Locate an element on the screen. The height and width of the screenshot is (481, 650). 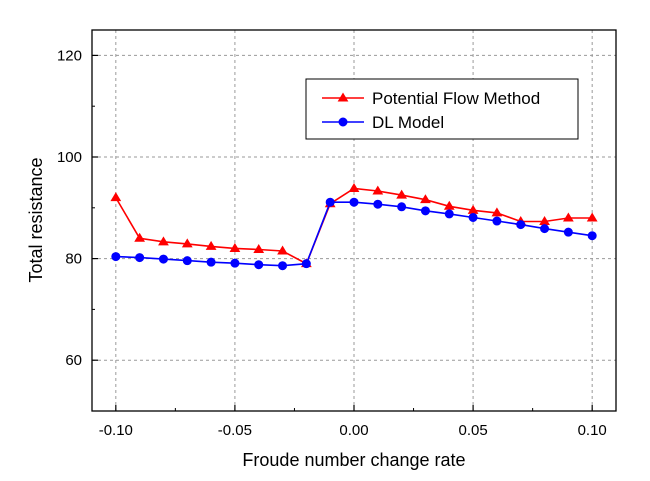
x-tick-label: -0.10 is located at coordinates (116, 430).